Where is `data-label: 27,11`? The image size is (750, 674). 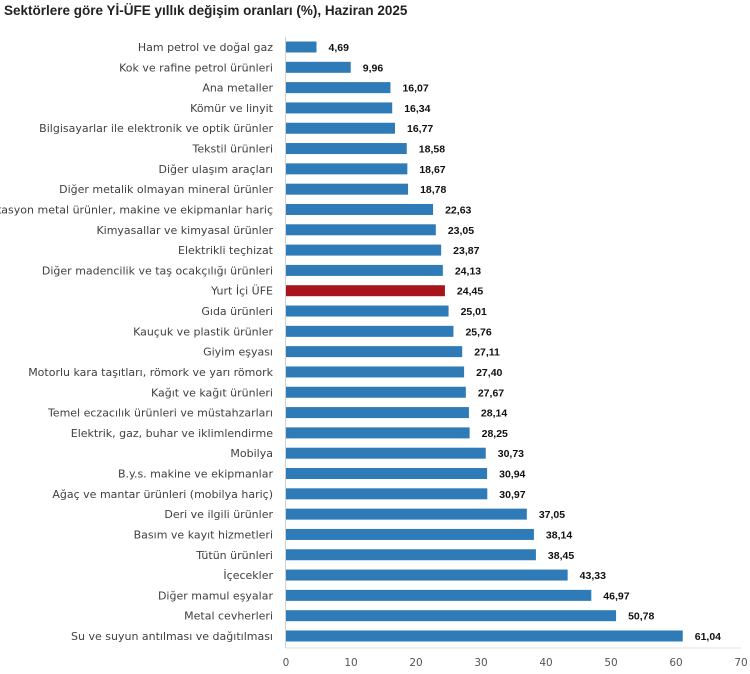
data-label: 27,11 is located at coordinates (487, 353).